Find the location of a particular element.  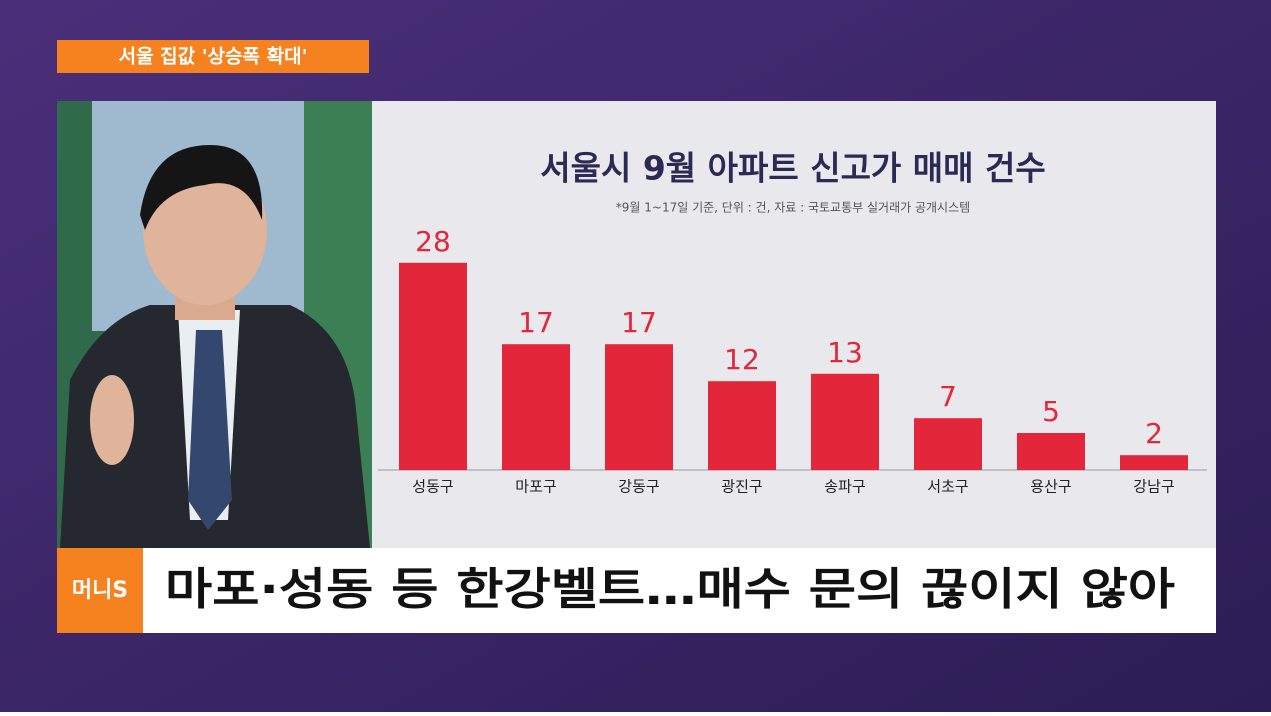

value-label: 12 is located at coordinates (742, 359).